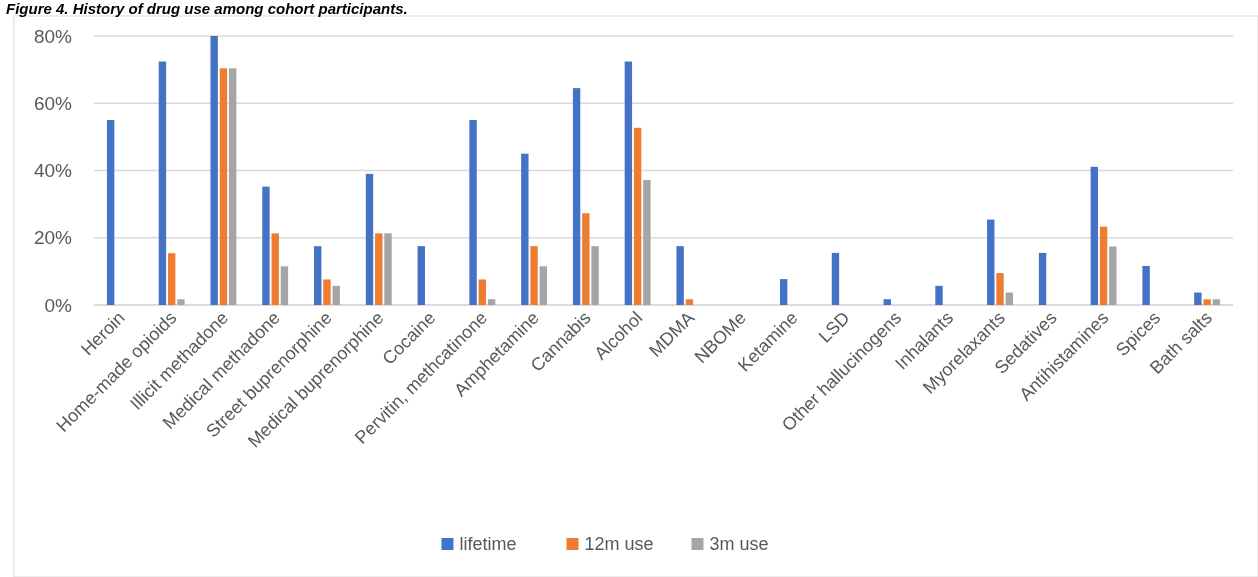  I want to click on legend-label: 3m use, so click(739, 544).